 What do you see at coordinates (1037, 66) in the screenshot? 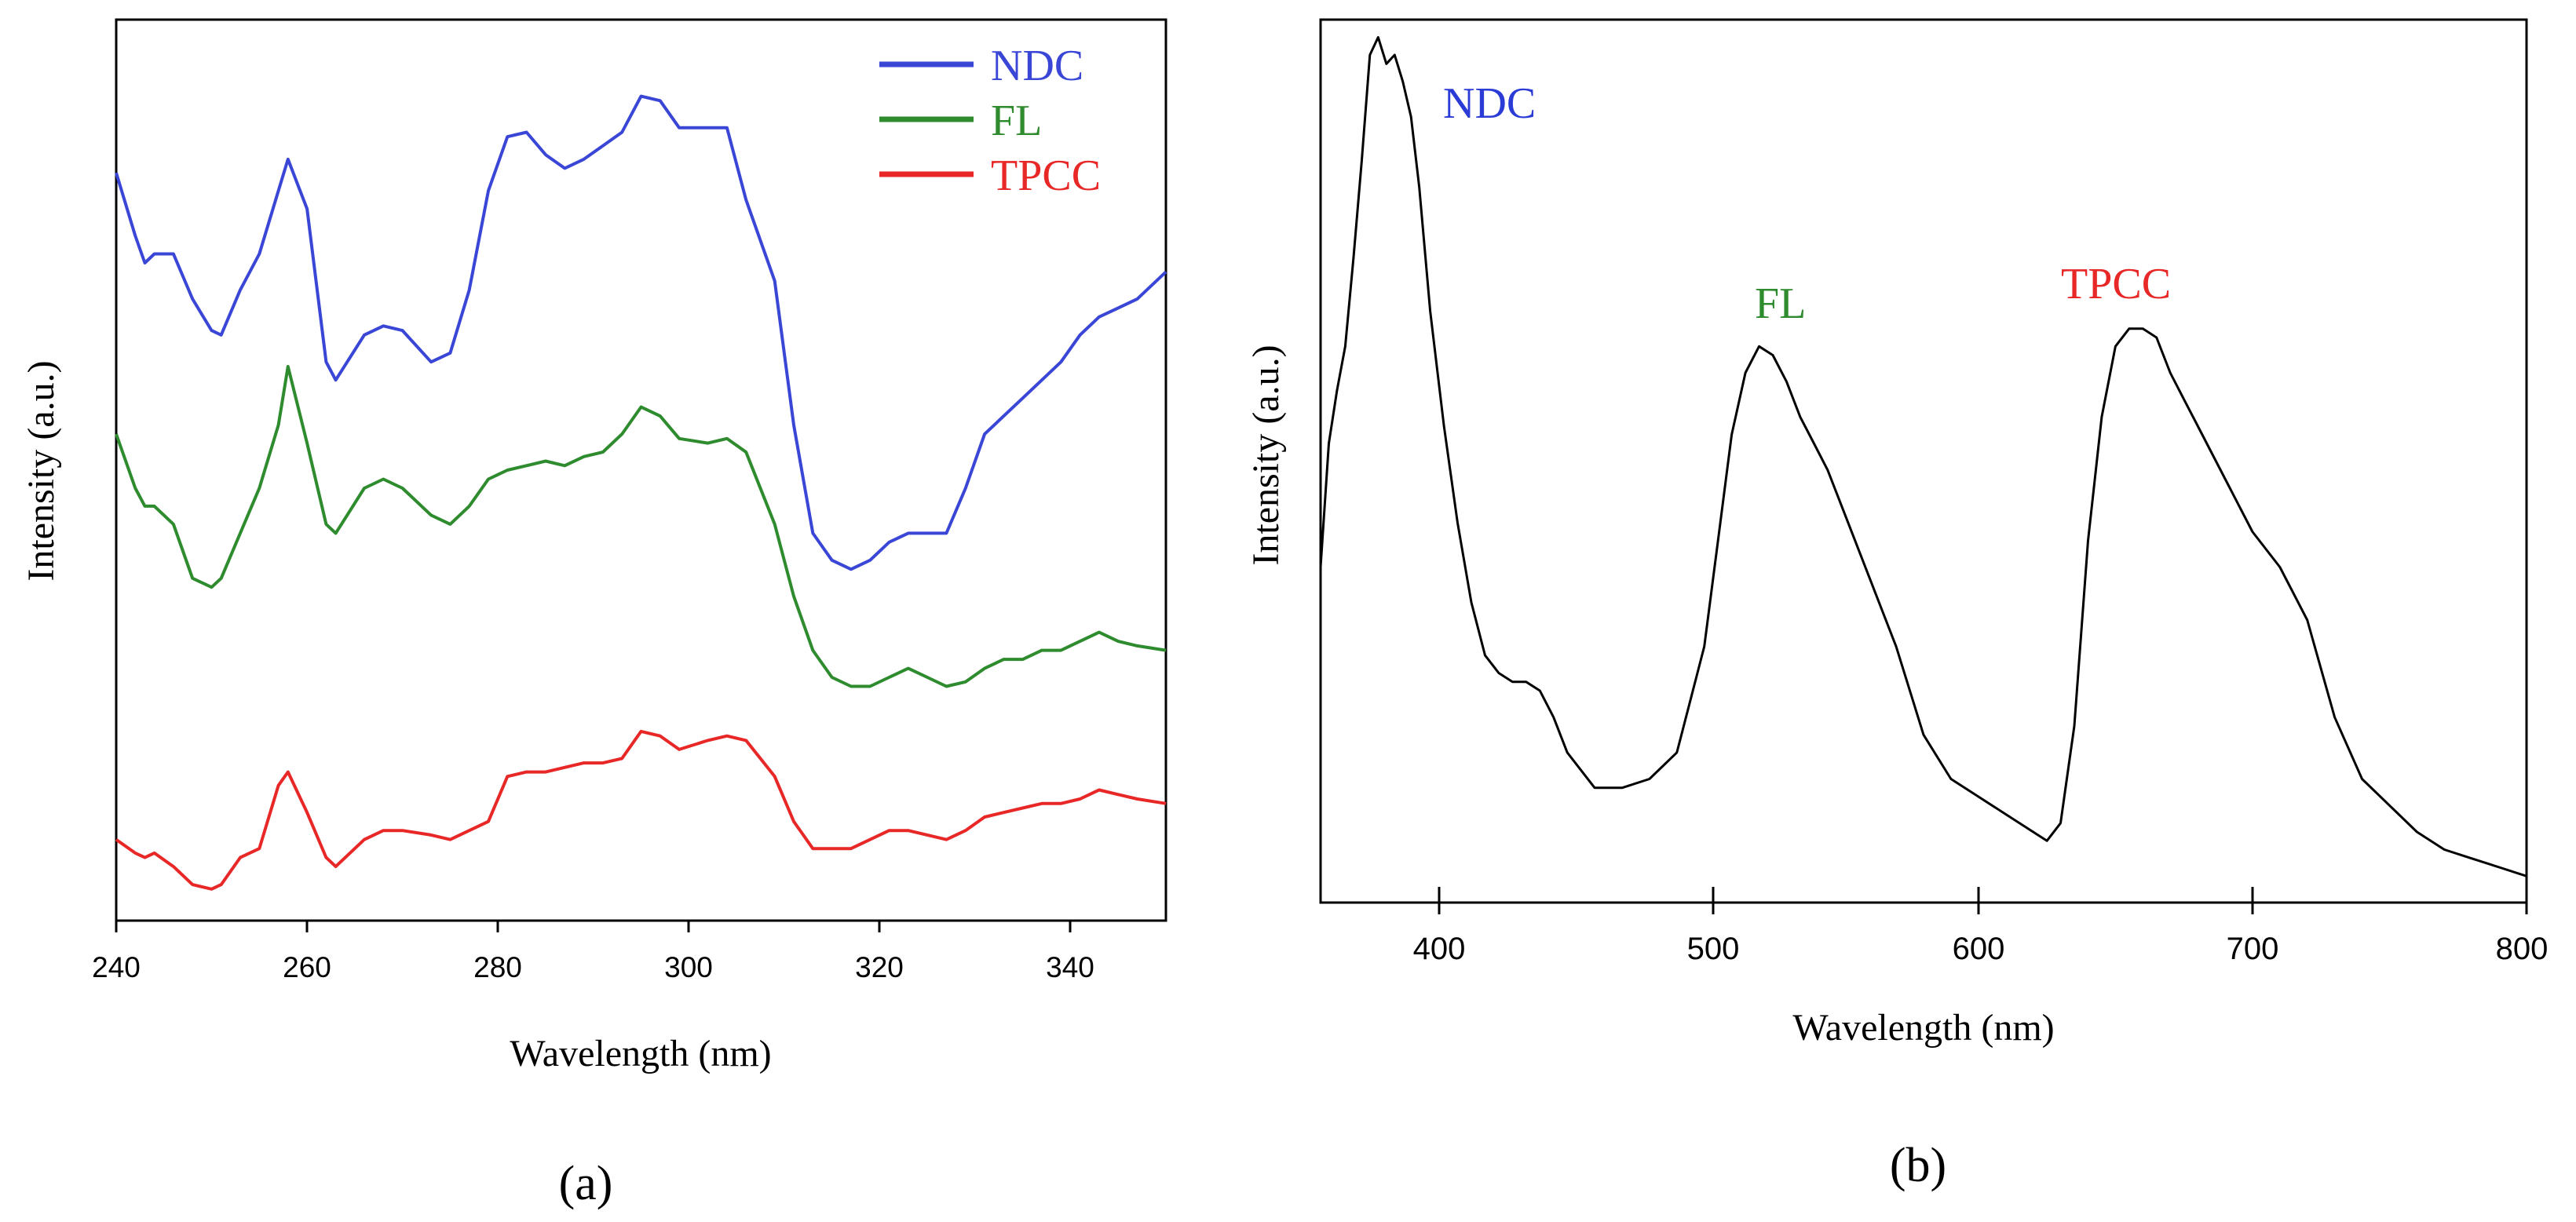
I see `legend-label-ndc: NDC` at bounding box center [1037, 66].